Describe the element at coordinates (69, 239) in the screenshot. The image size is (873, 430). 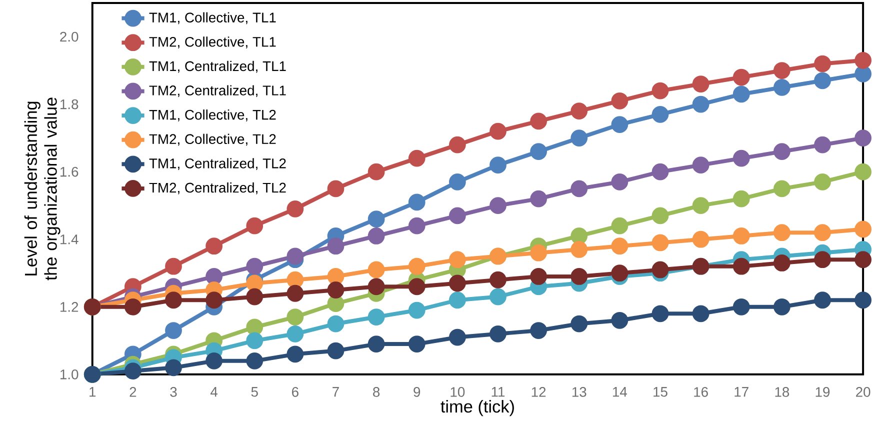
I see `y-tick-label: 1.4` at that location.